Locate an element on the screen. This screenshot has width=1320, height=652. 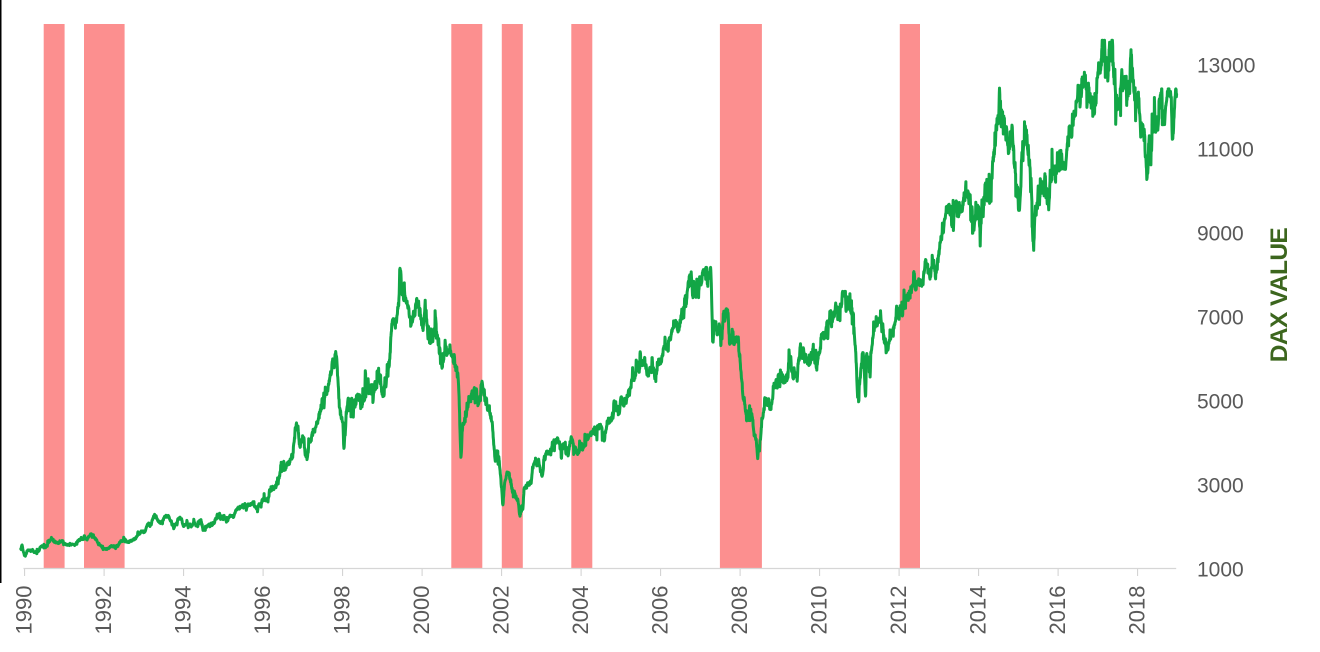
svg-text: 11000 is located at coordinates (1225, 150).